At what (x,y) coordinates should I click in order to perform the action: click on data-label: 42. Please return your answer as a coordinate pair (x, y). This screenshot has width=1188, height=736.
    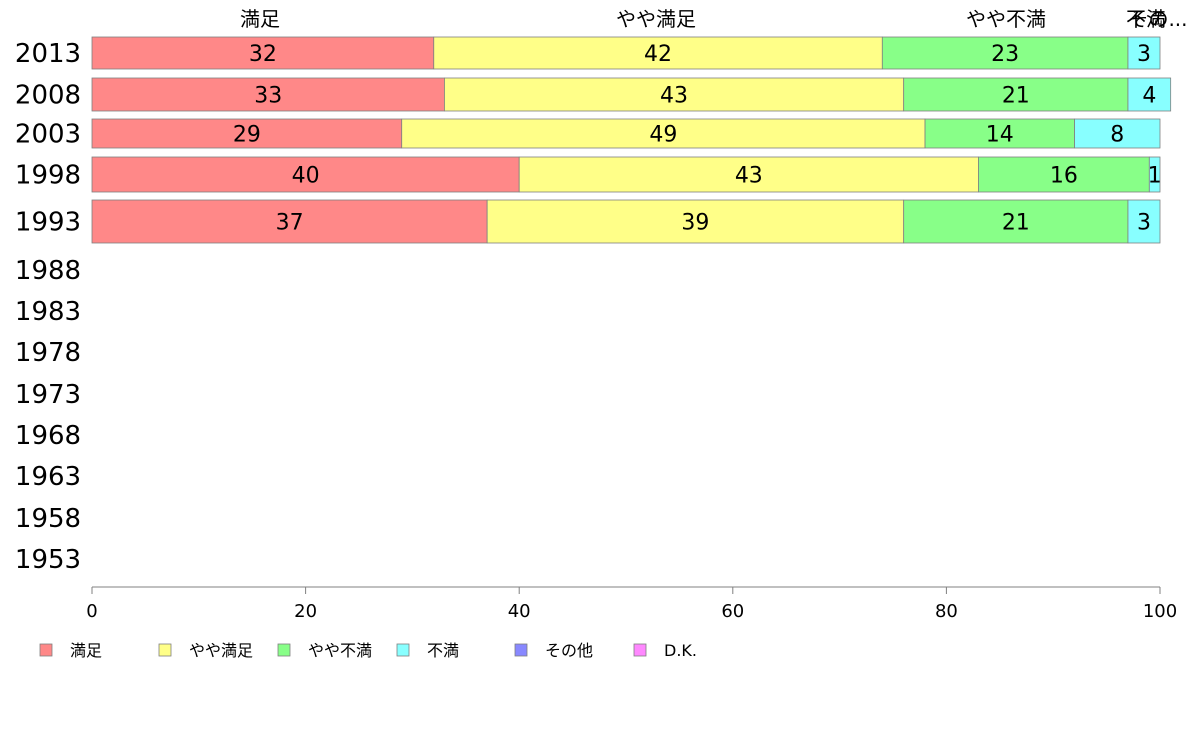
    Looking at the image, I should click on (658, 54).